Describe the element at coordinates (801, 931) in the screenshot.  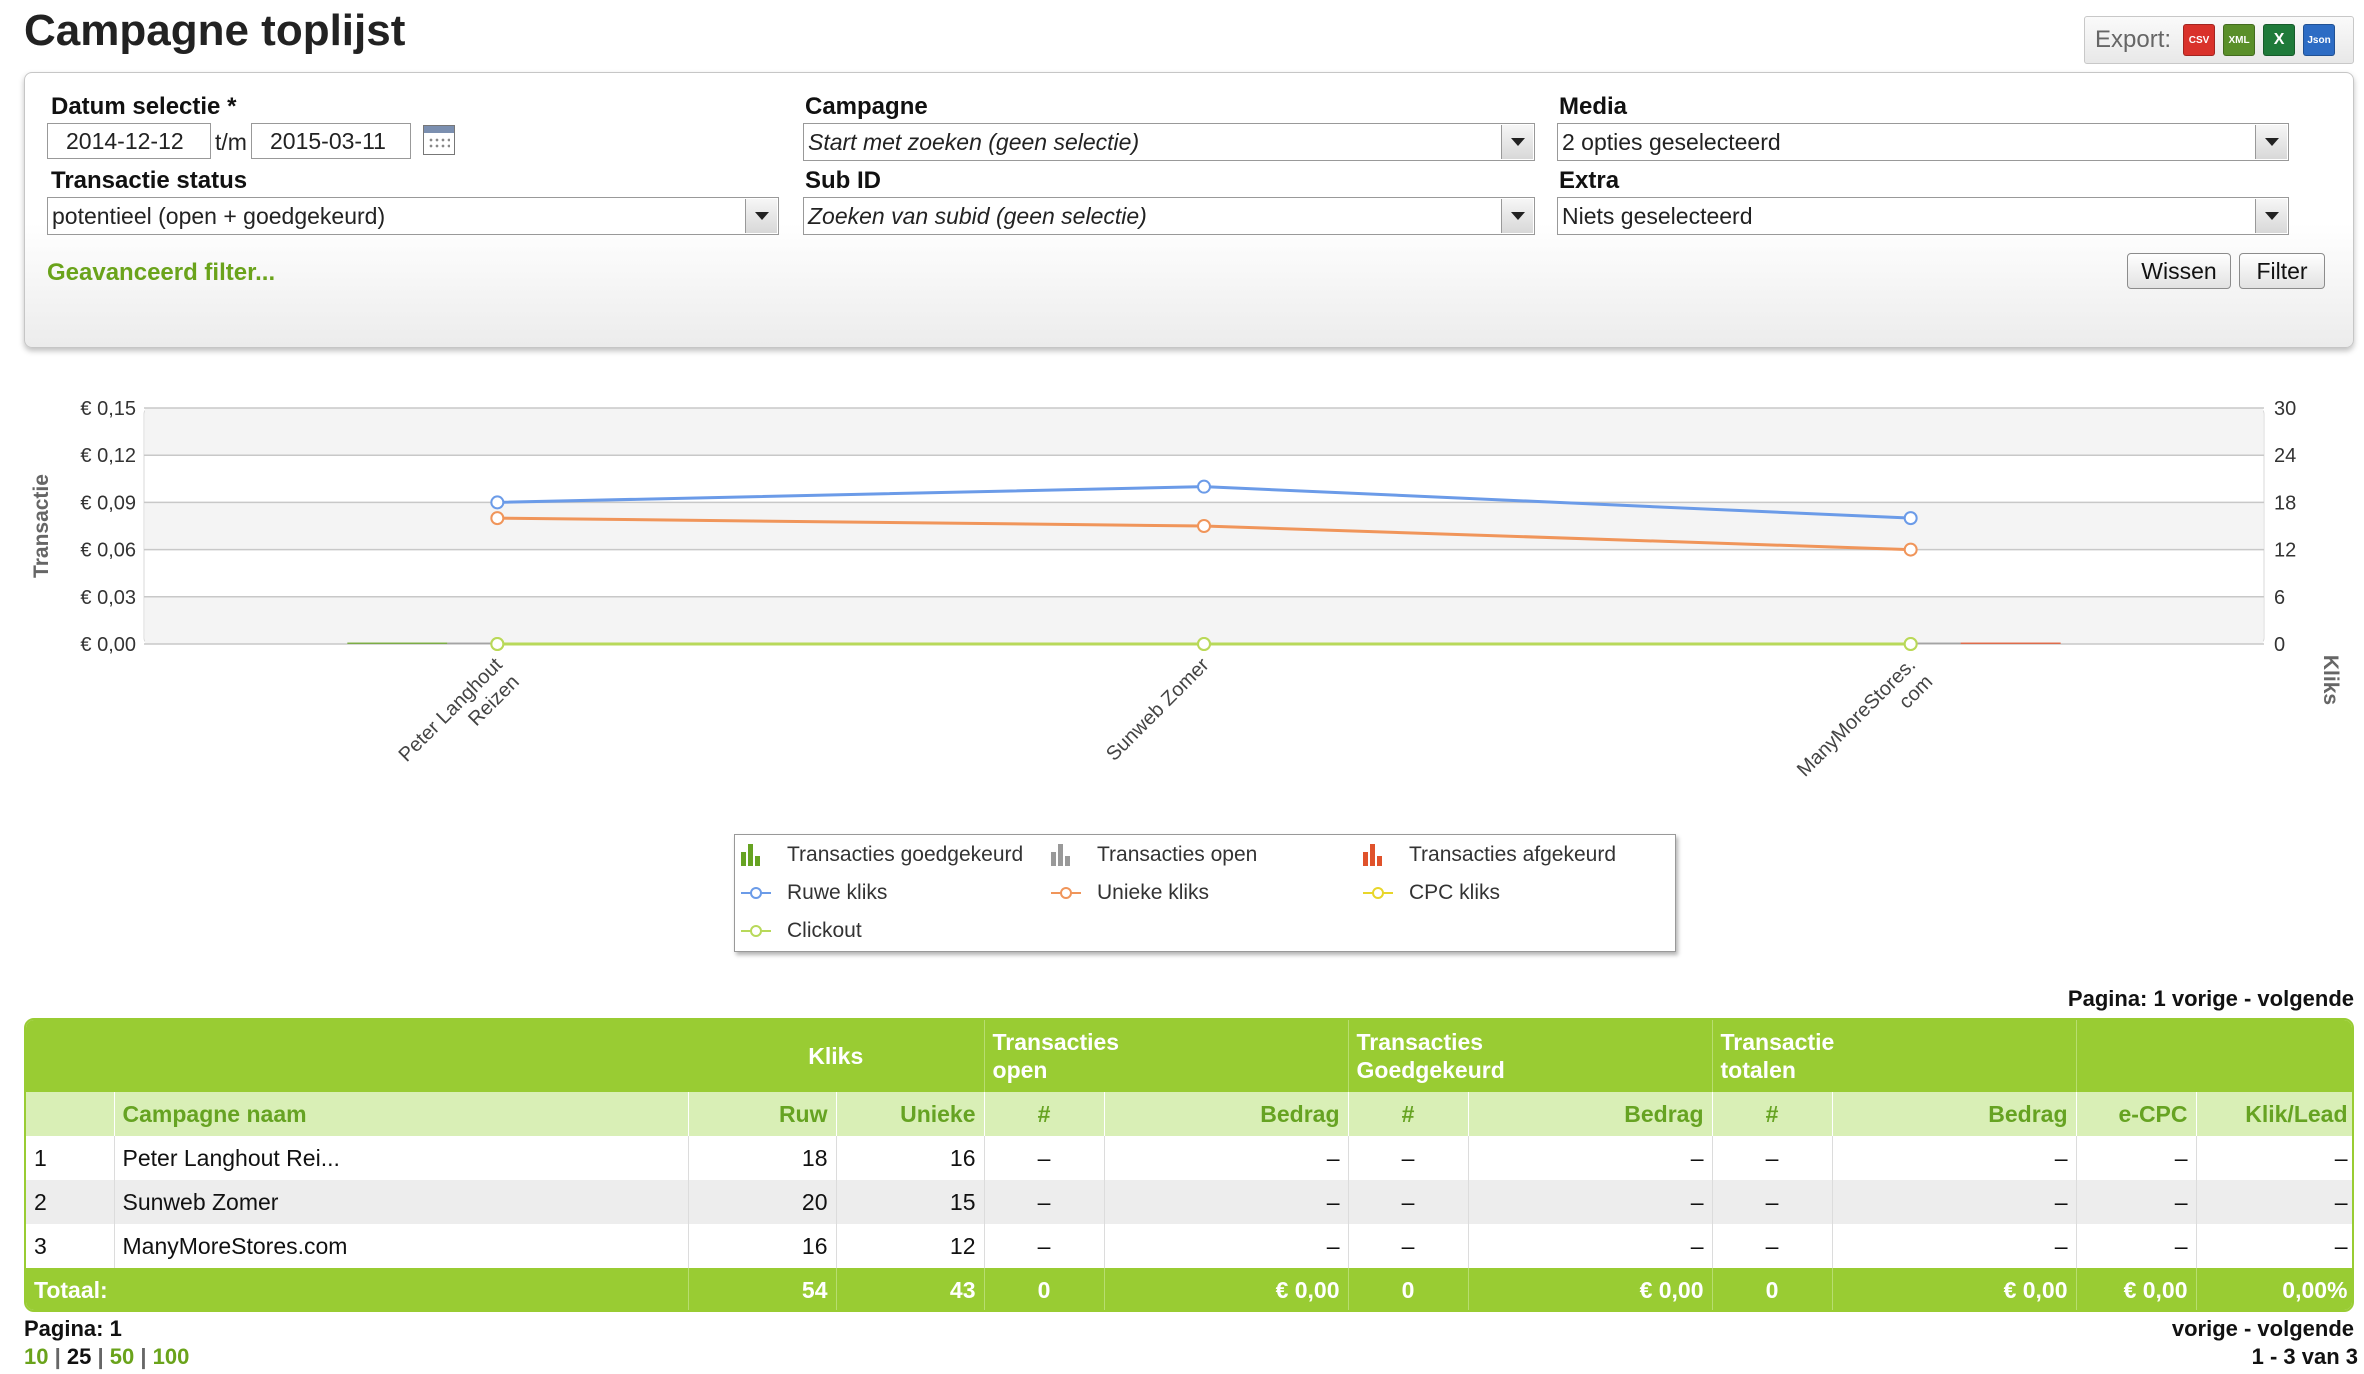
I see `legend-item: Clickout` at that location.